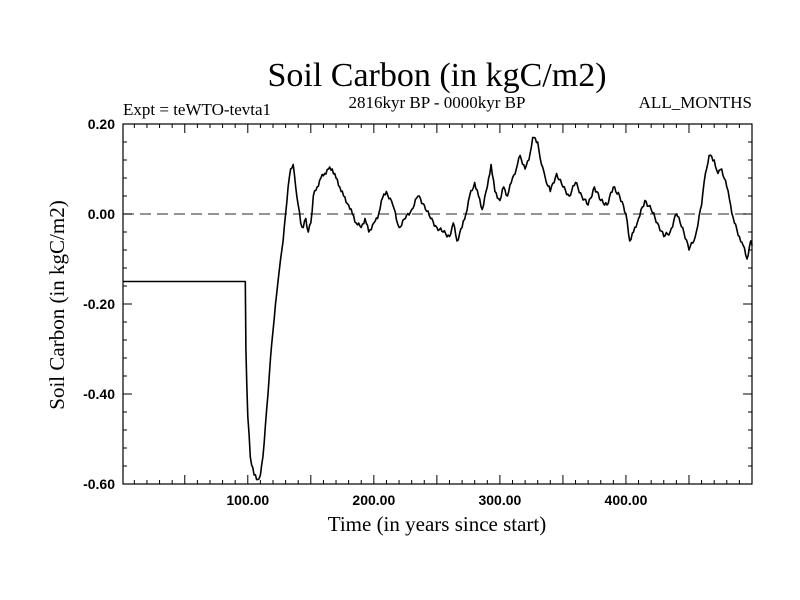  I want to click on y-axis-title: Soil Carbon (in kgC/m2), so click(57, 304).